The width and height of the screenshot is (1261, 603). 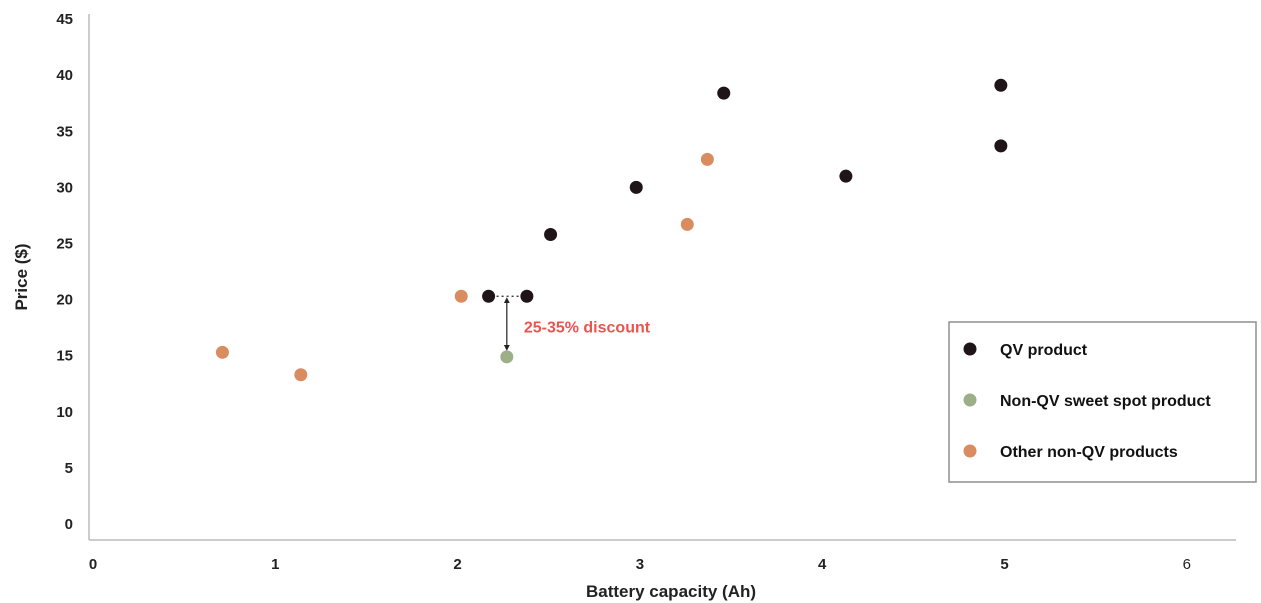 I want to click on y-tick-label: 20, so click(x=64, y=300).